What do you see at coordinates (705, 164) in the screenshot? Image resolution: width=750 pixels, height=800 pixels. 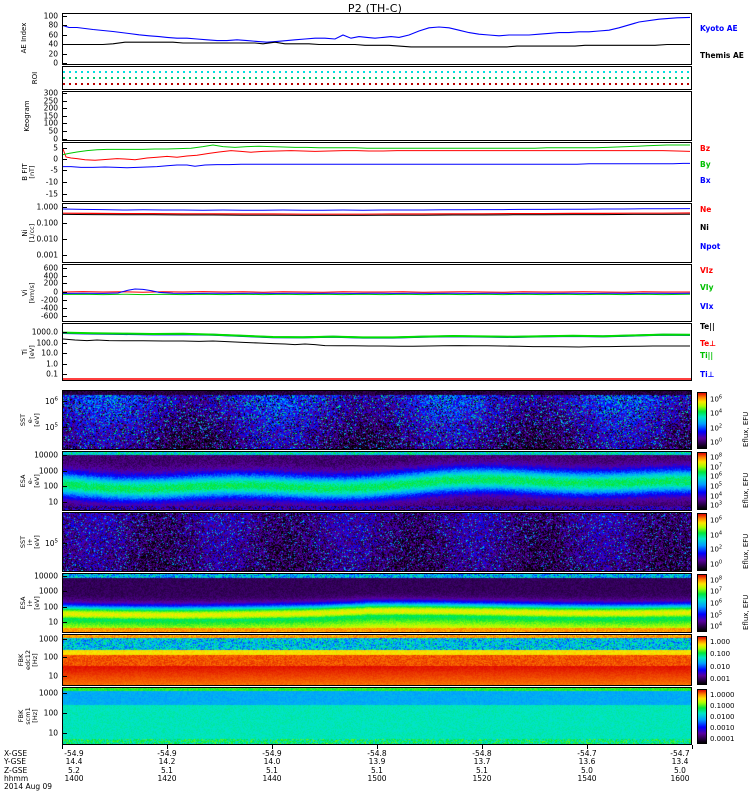 I see `legend-label-by: By` at bounding box center [705, 164].